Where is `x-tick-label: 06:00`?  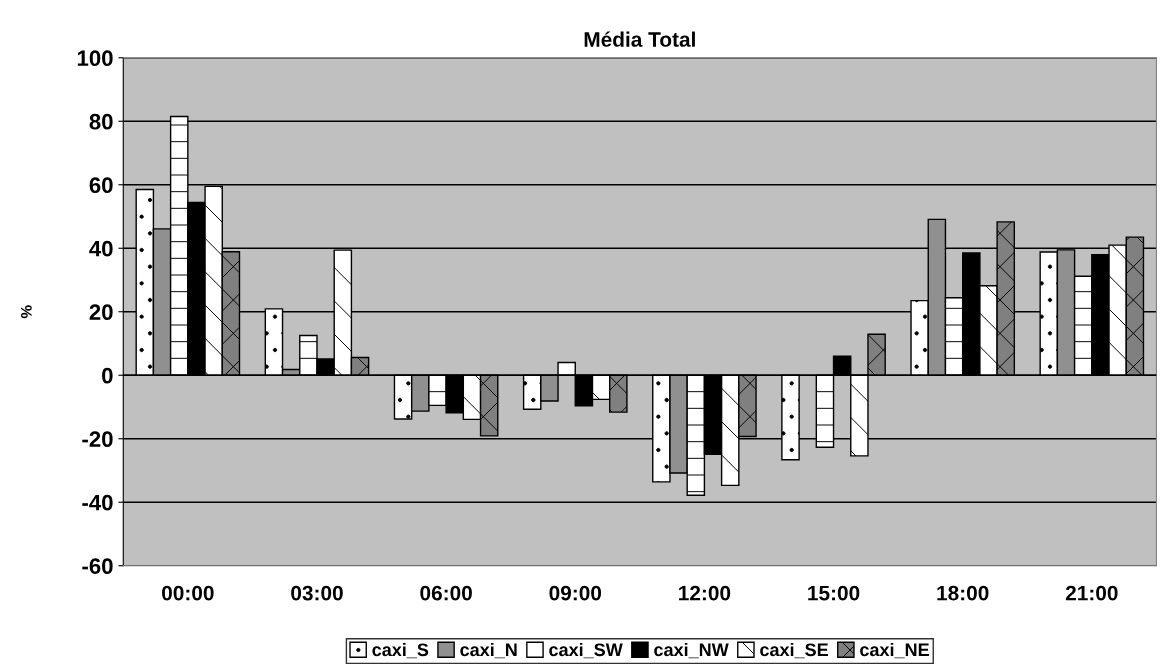
x-tick-label: 06:00 is located at coordinates (446, 593).